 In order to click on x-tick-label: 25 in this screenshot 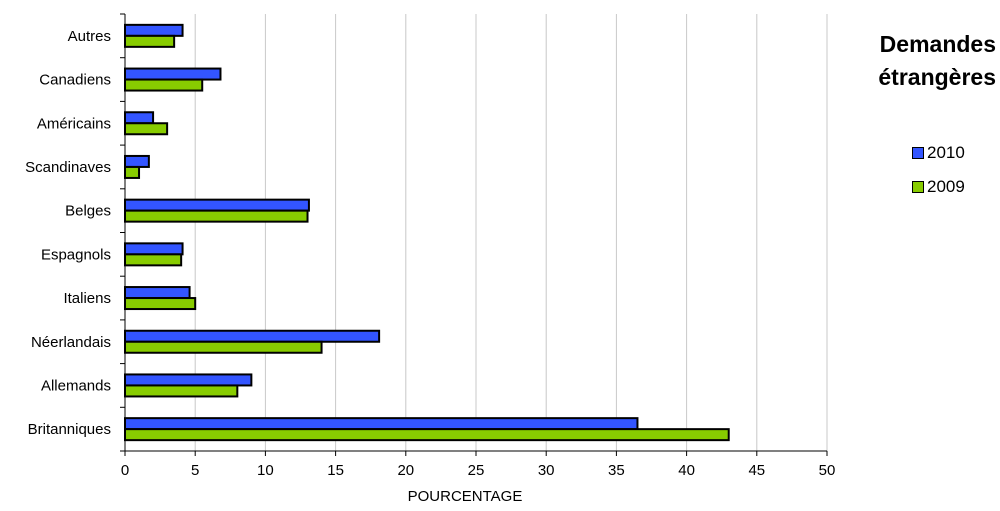, I will do `click(476, 470)`.